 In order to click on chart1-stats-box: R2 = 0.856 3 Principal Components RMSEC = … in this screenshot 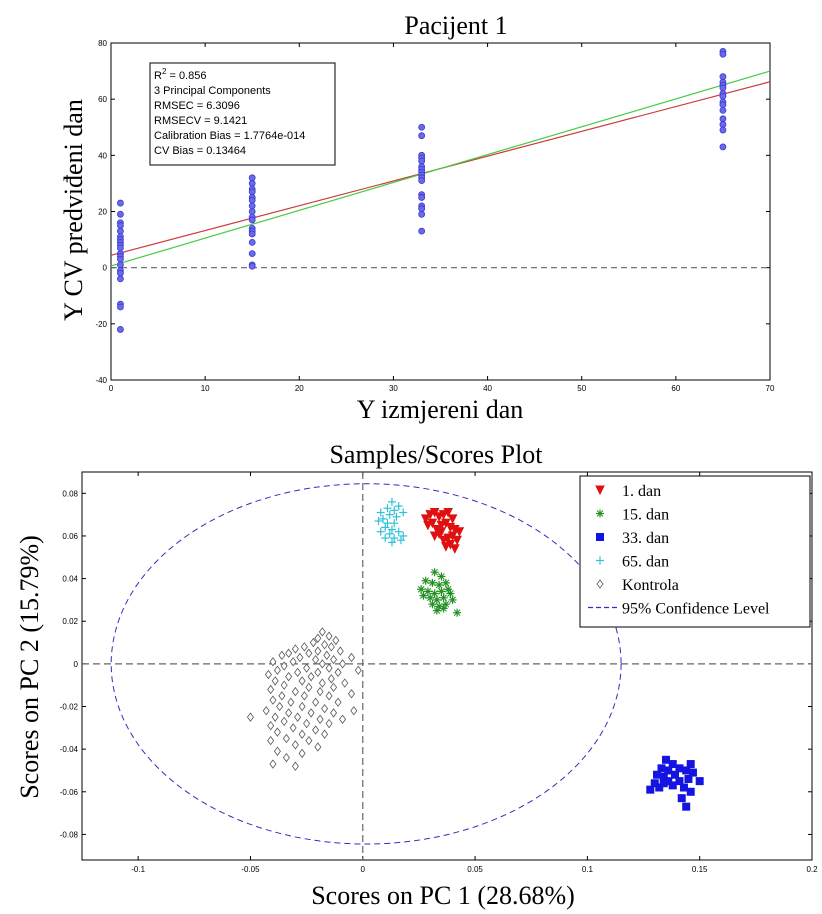, I will do `click(242, 114)`.